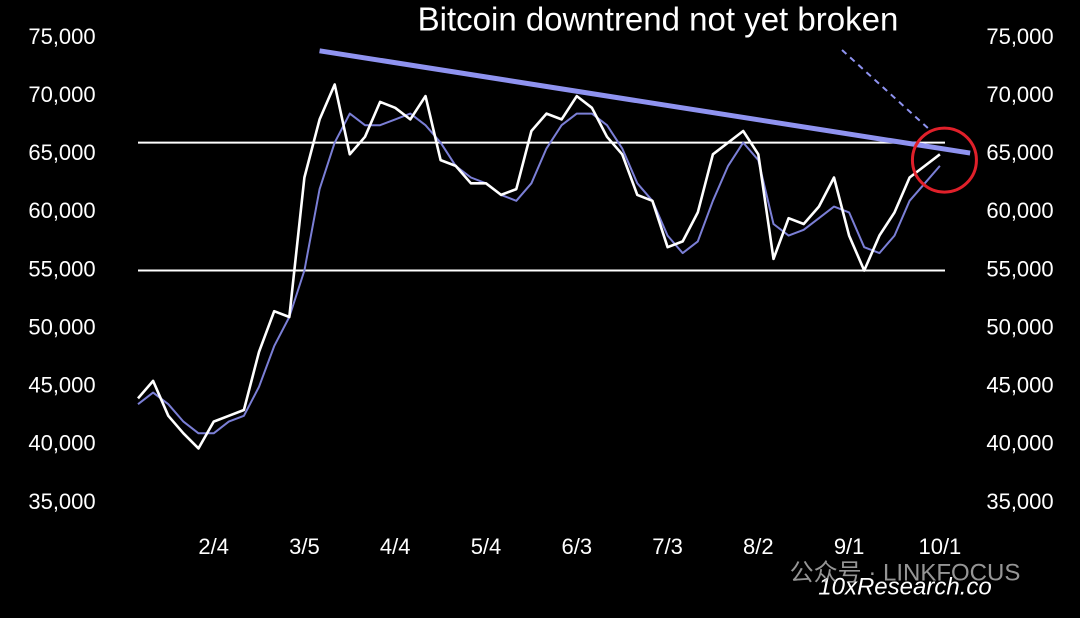 Image resolution: width=1080 pixels, height=618 pixels. Describe the element at coordinates (849, 546) in the screenshot. I see `x-tick-label: 9/1` at that location.